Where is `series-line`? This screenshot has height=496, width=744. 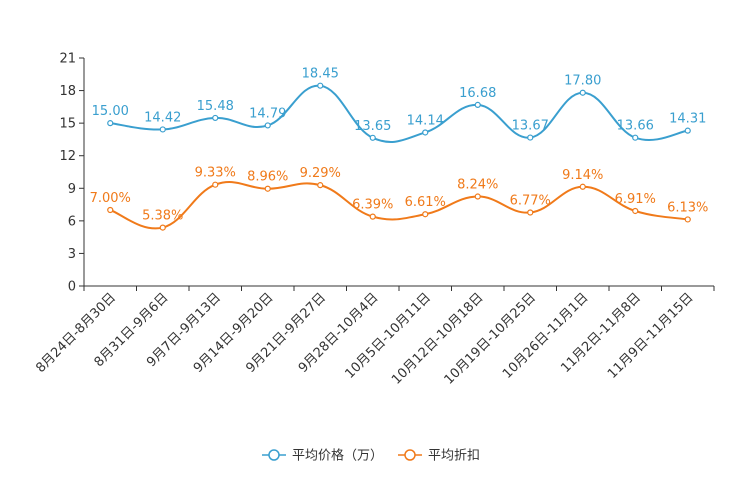 series-line is located at coordinates (398, 205).